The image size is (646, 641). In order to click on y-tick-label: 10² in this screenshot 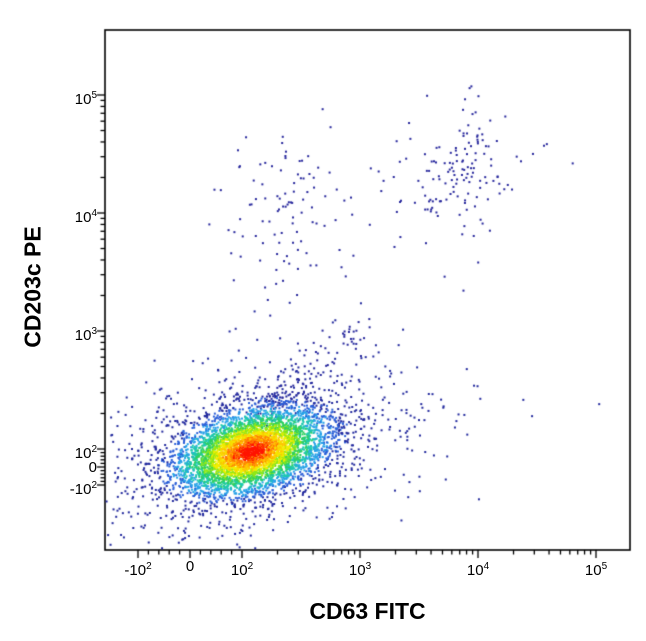, I will do `click(85, 452)`.